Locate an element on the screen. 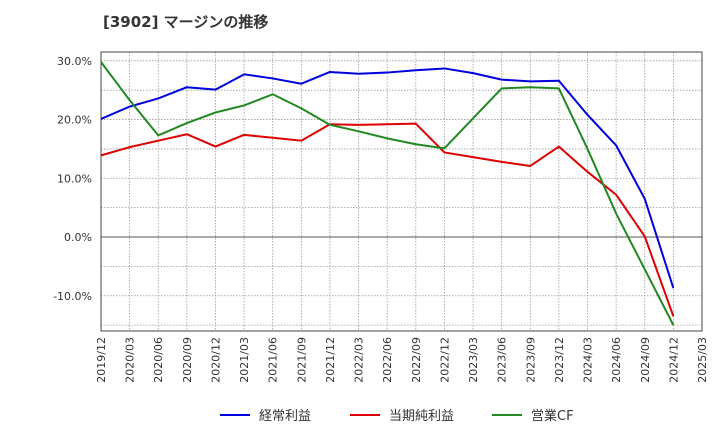 This screenshot has height=440, width=720. x-tick-label: 2024/09 is located at coordinates (645, 360).